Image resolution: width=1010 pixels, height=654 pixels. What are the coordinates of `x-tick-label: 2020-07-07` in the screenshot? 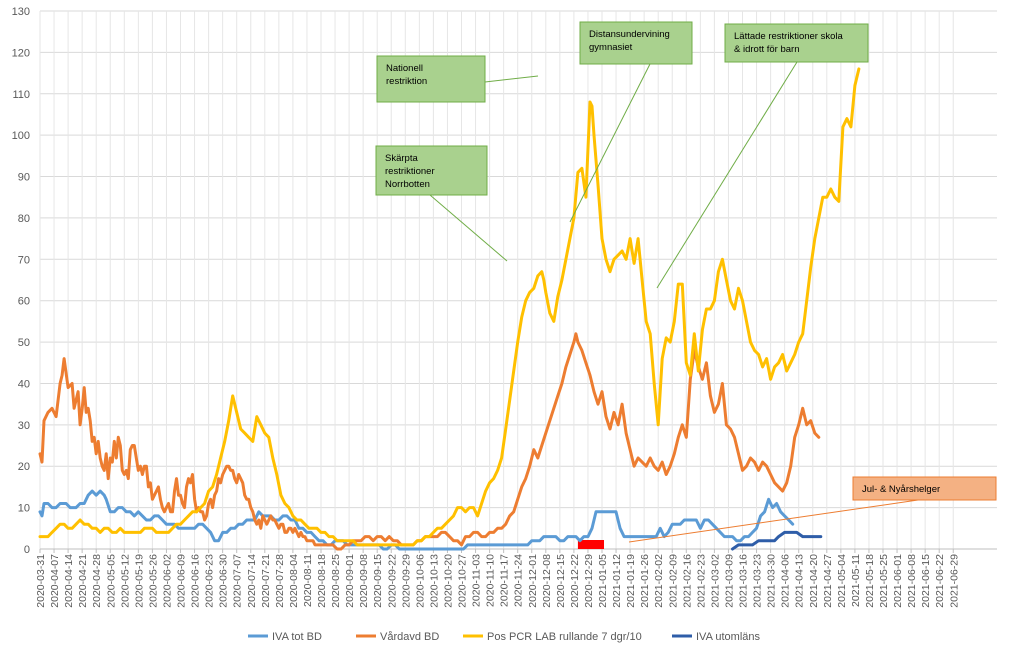 It's located at (238, 581).